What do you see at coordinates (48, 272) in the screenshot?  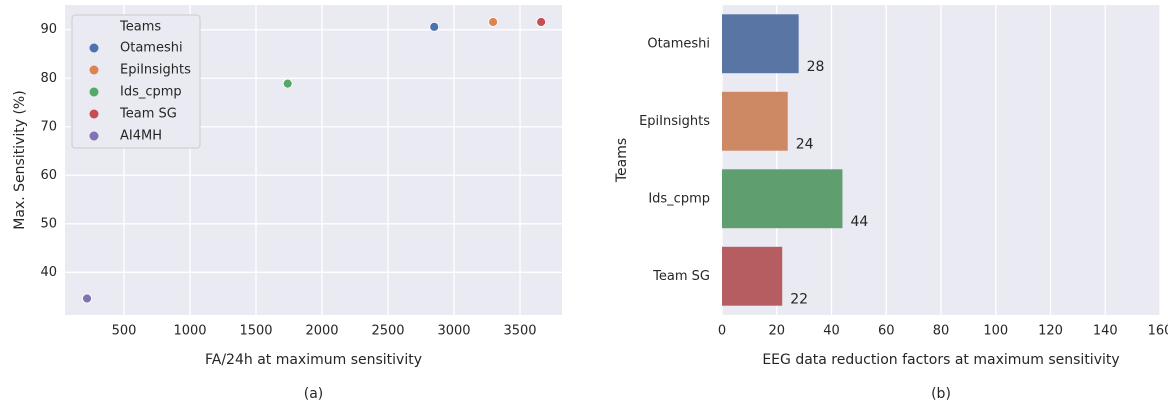 I see `y-tick-label: 40` at bounding box center [48, 272].